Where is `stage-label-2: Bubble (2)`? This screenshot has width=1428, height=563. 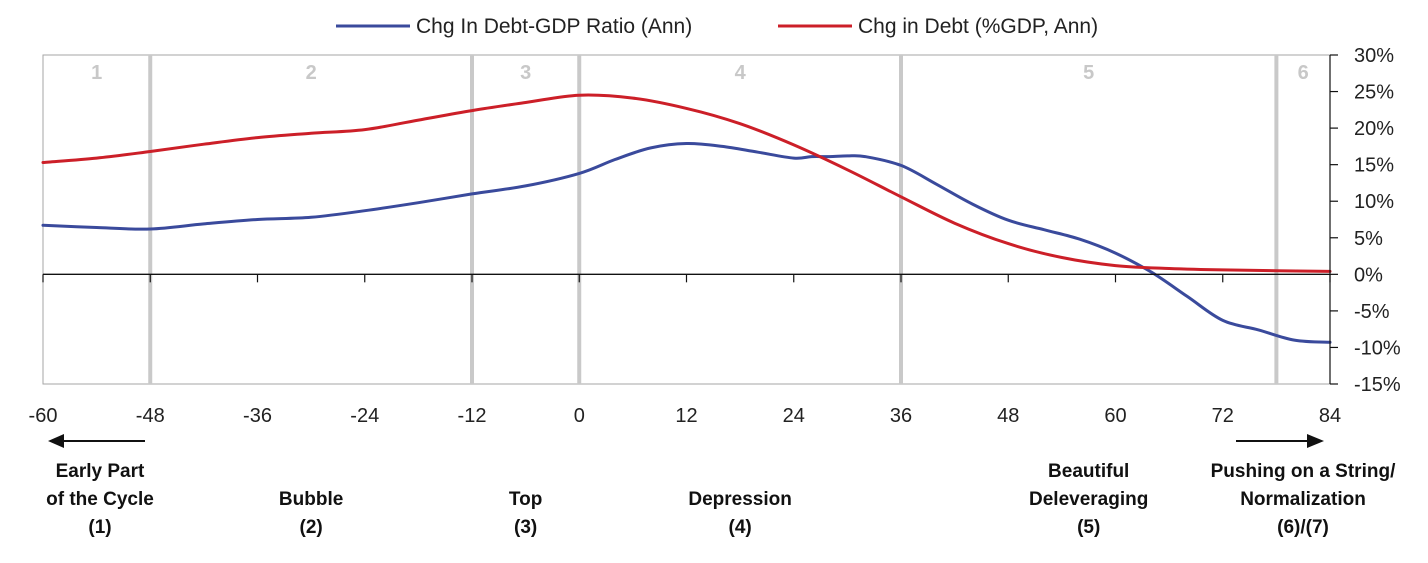
stage-label-2: Bubble (2) is located at coordinates (311, 513).